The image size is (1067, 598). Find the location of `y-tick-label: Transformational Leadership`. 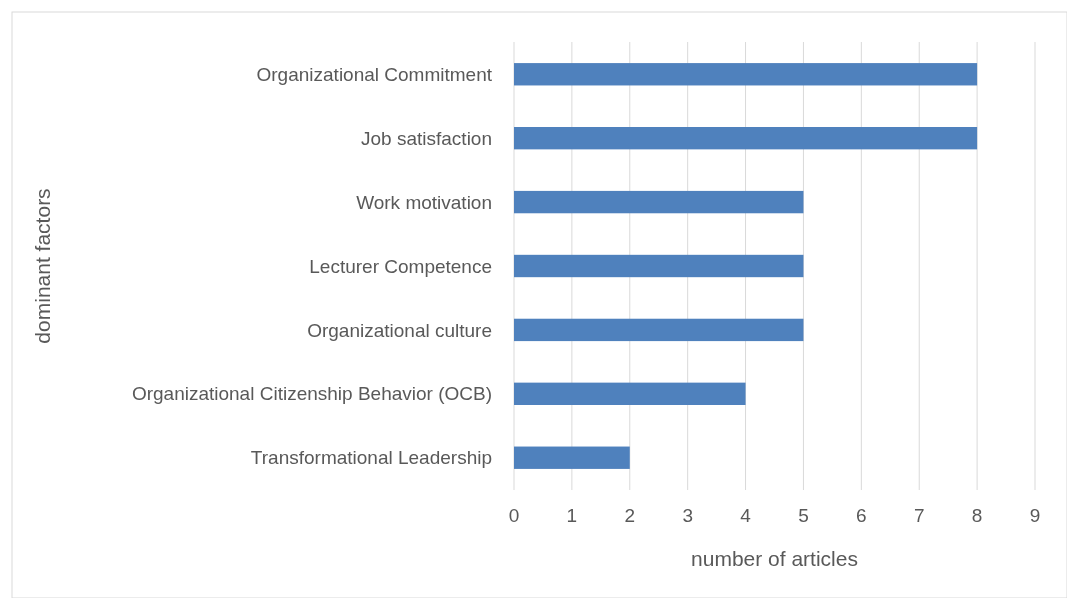

y-tick-label: Transformational Leadership is located at coordinates (371, 458).